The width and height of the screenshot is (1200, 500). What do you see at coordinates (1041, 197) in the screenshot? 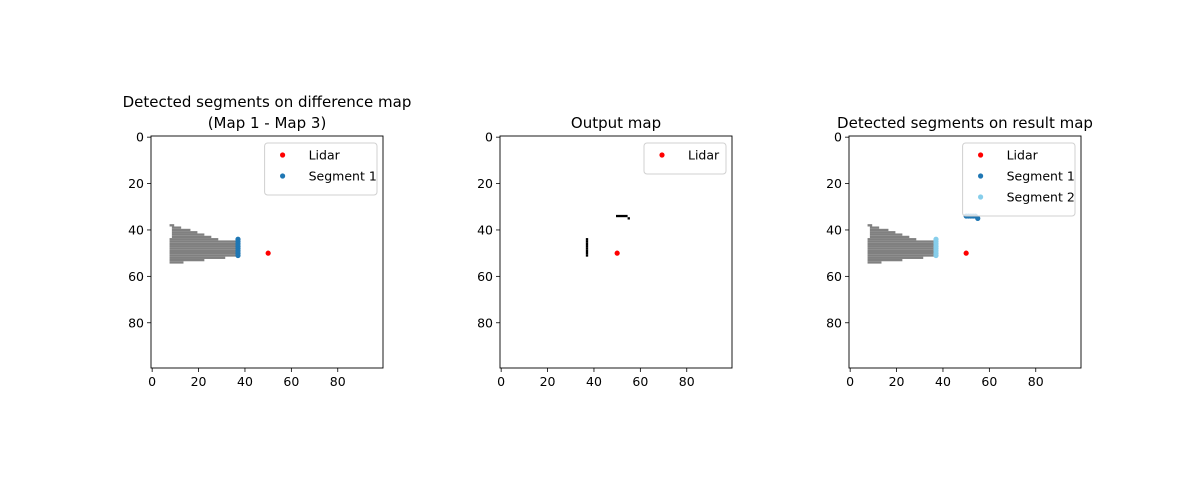
I see `legend-label: Segment 2` at bounding box center [1041, 197].